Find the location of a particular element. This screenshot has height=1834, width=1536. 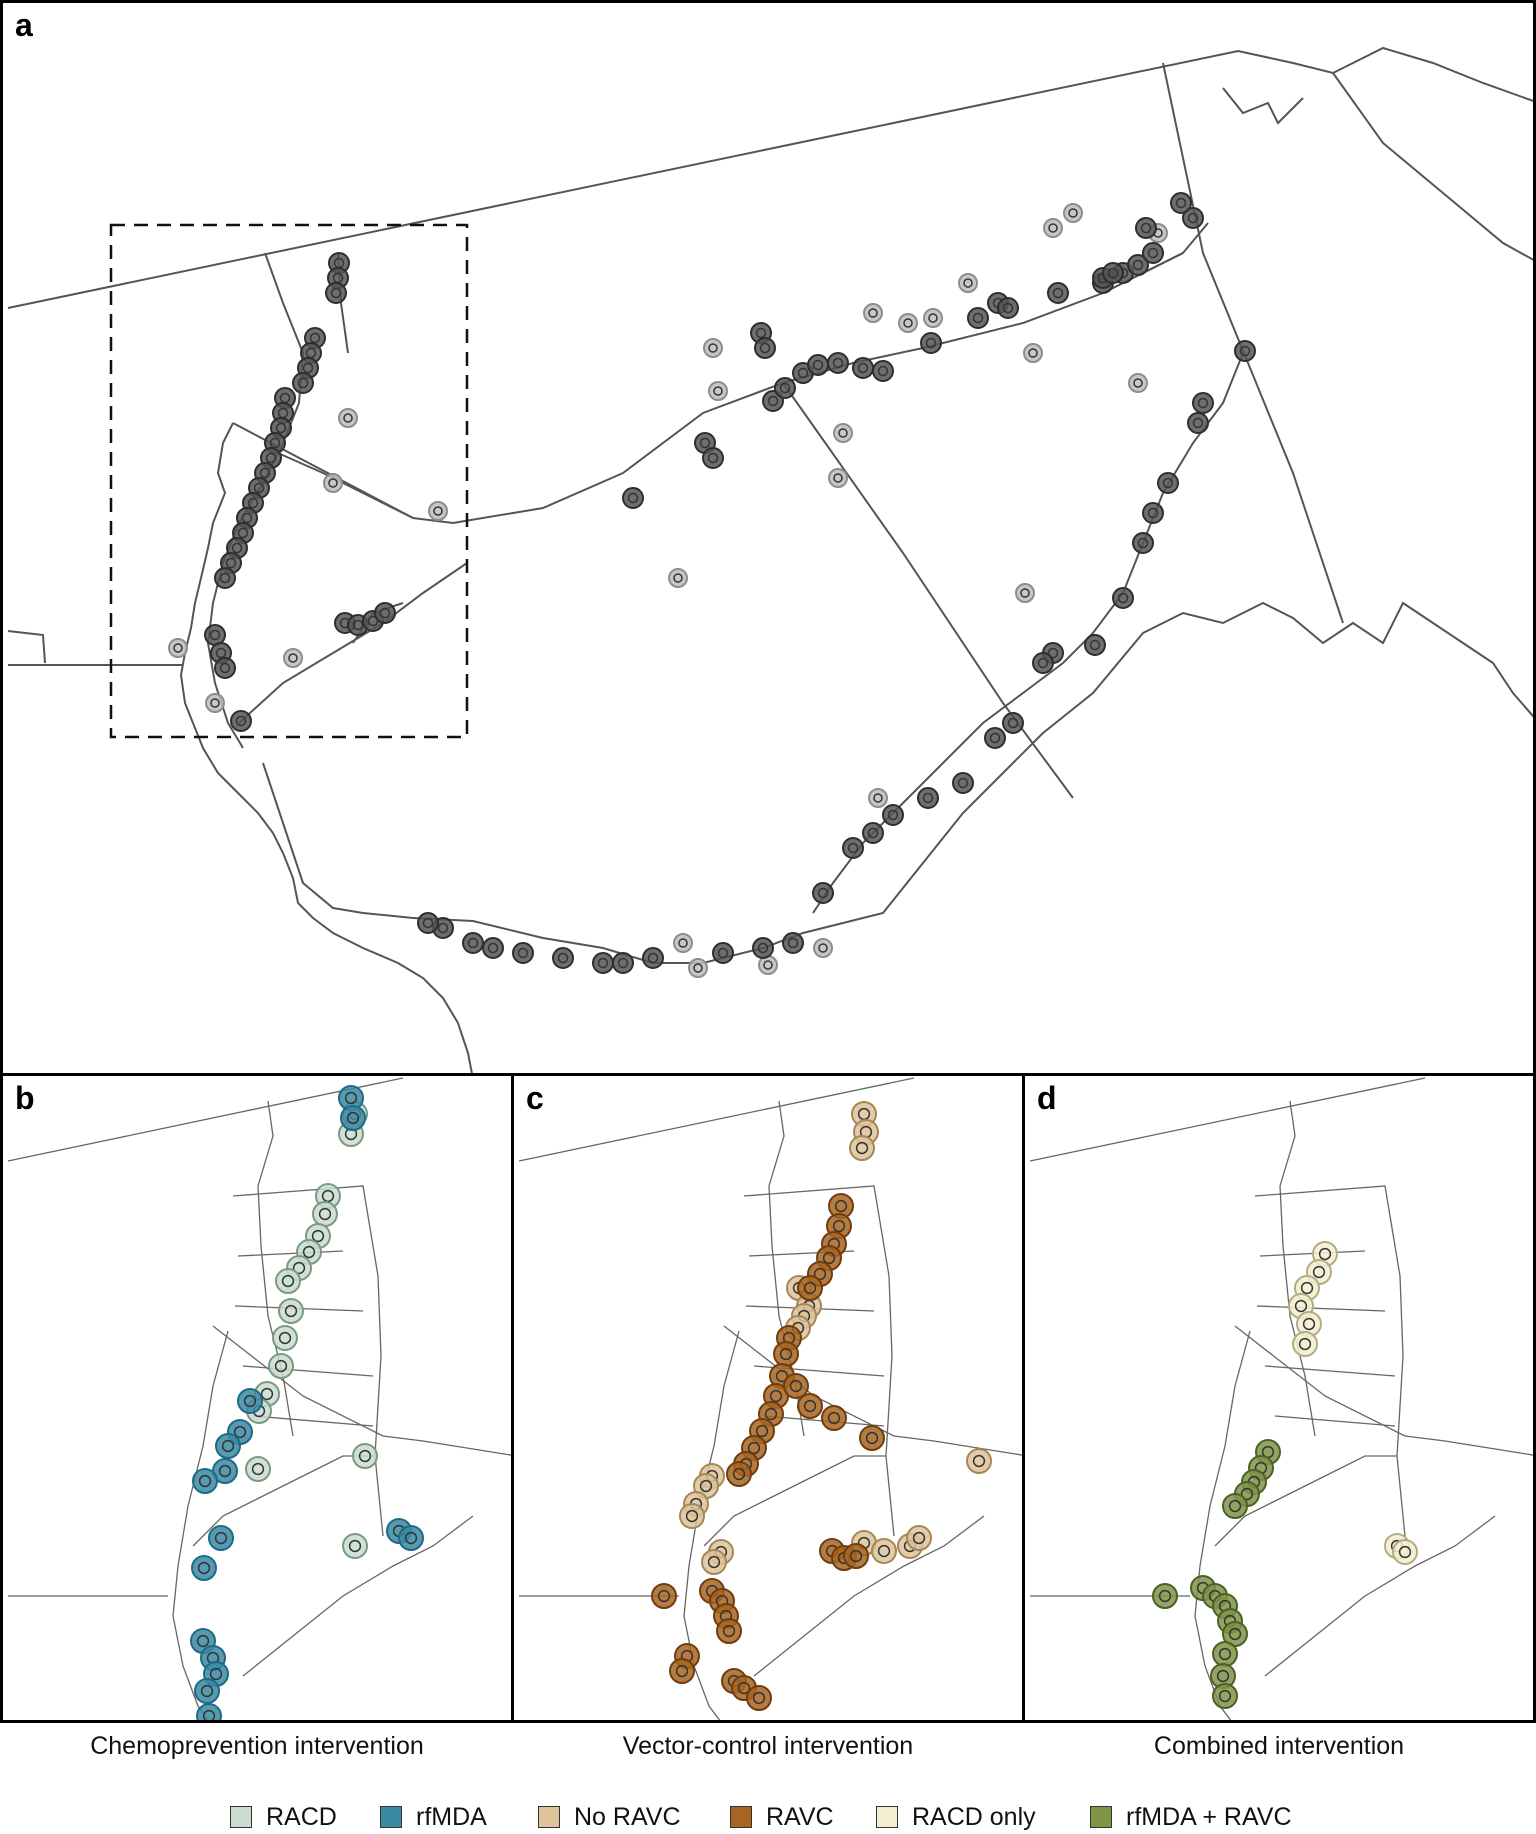

legend-item-racd-only: RACD only is located at coordinates (956, 1817).